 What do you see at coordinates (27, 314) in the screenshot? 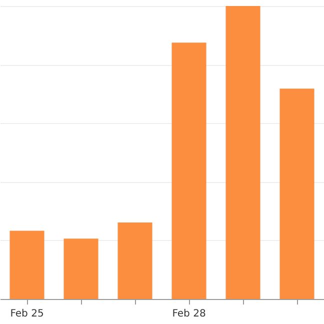
I see `x-tick-label: Feb 25` at bounding box center [27, 314].